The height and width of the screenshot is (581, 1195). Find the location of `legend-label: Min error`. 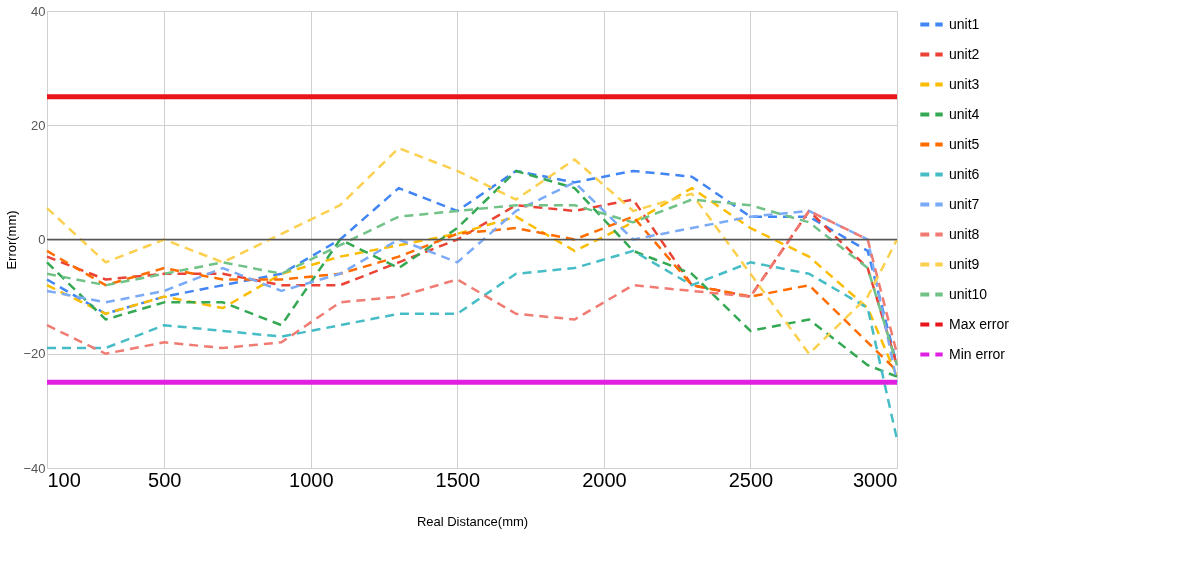

legend-label: Min error is located at coordinates (977, 353).